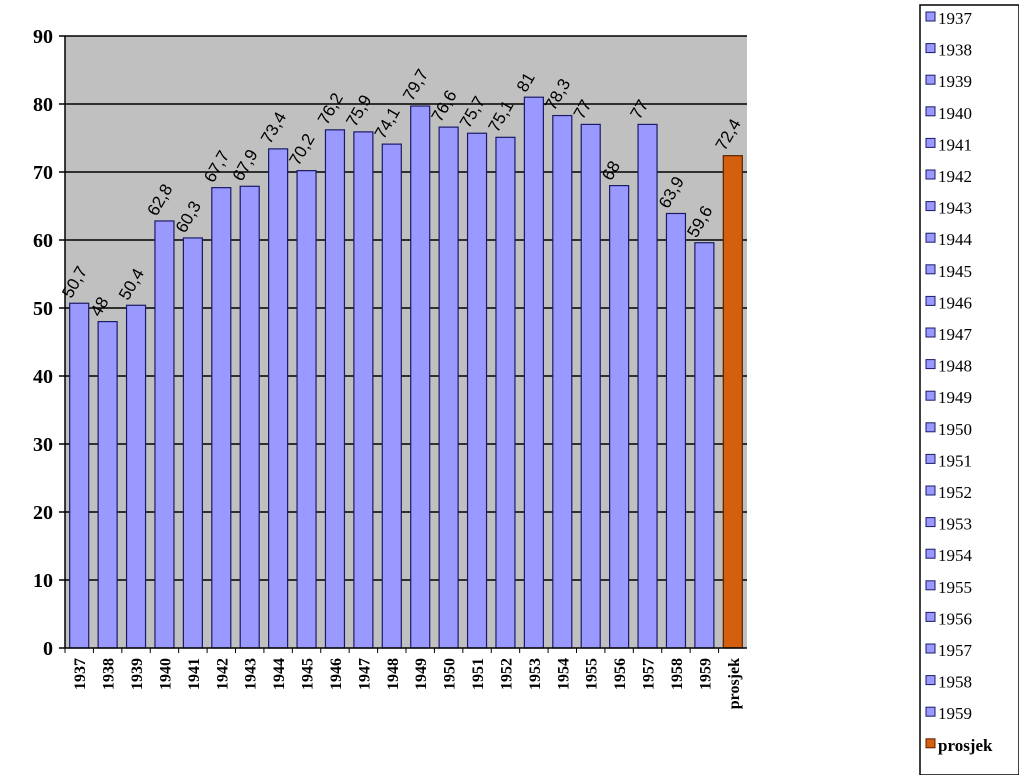 The width and height of the screenshot is (1019, 775). What do you see at coordinates (477, 390) in the screenshot?
I see `bar-1951` at bounding box center [477, 390].